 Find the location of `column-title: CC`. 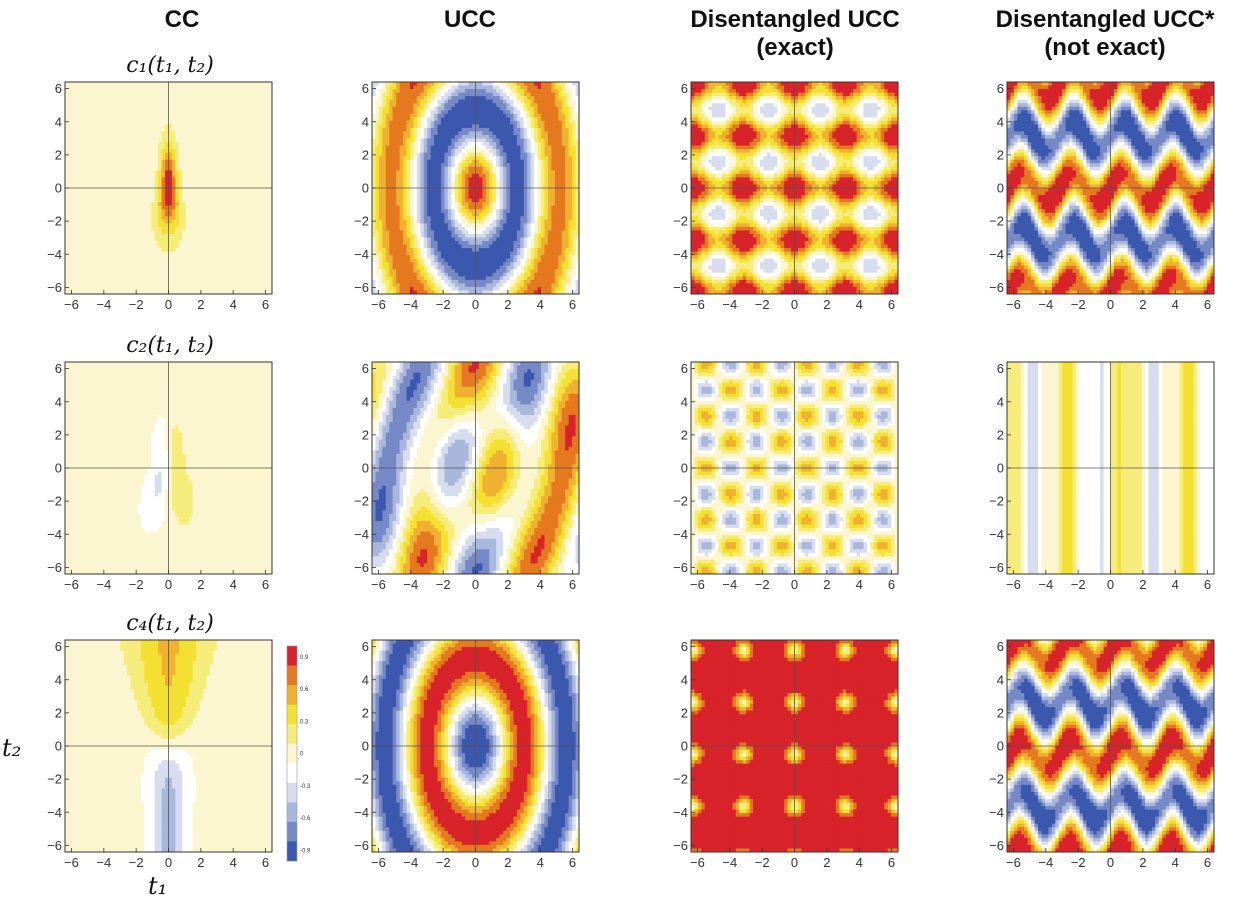

column-title: CC is located at coordinates (182, 19).